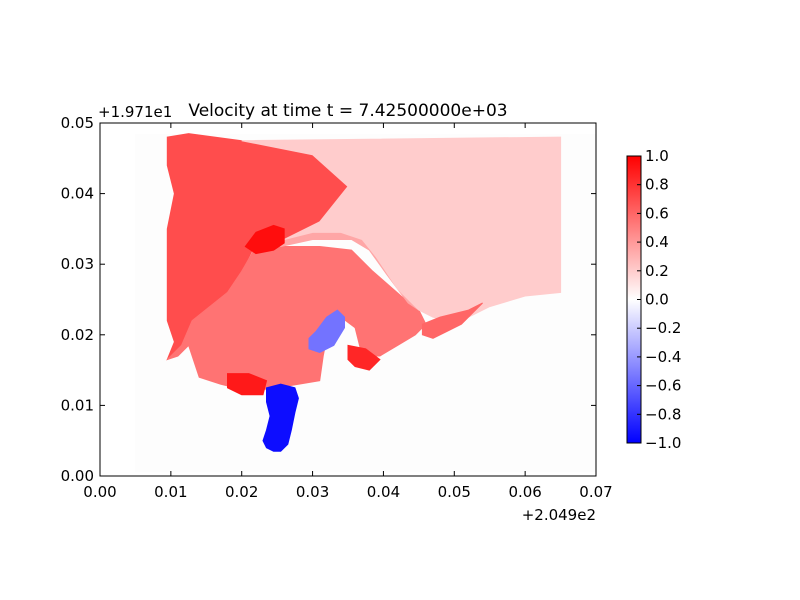 The width and height of the screenshot is (800, 600). Describe the element at coordinates (657, 156) in the screenshot. I see `colorbar-tick-label: 1.0` at that location.